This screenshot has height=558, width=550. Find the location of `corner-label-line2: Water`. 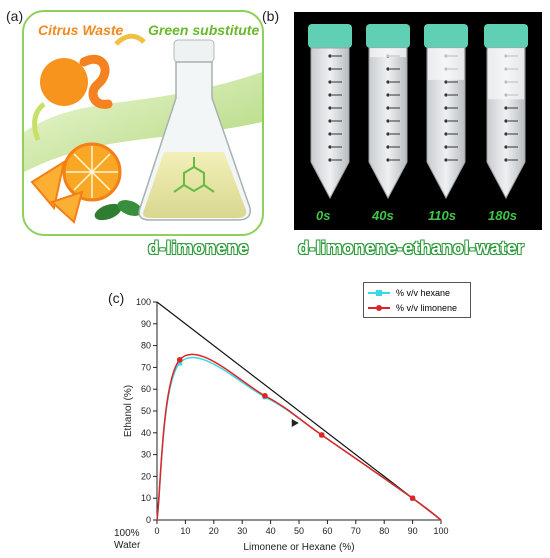

corner-label-line2: Water is located at coordinates (127, 545).